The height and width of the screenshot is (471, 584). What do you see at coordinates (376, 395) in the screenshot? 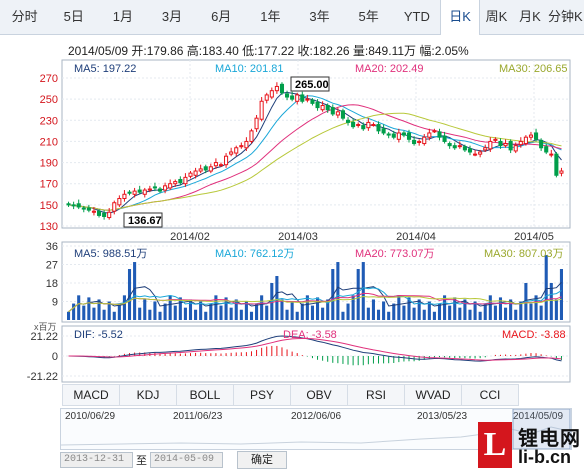
I see `indicator-tab-rsi: RSI` at bounding box center [376, 395].